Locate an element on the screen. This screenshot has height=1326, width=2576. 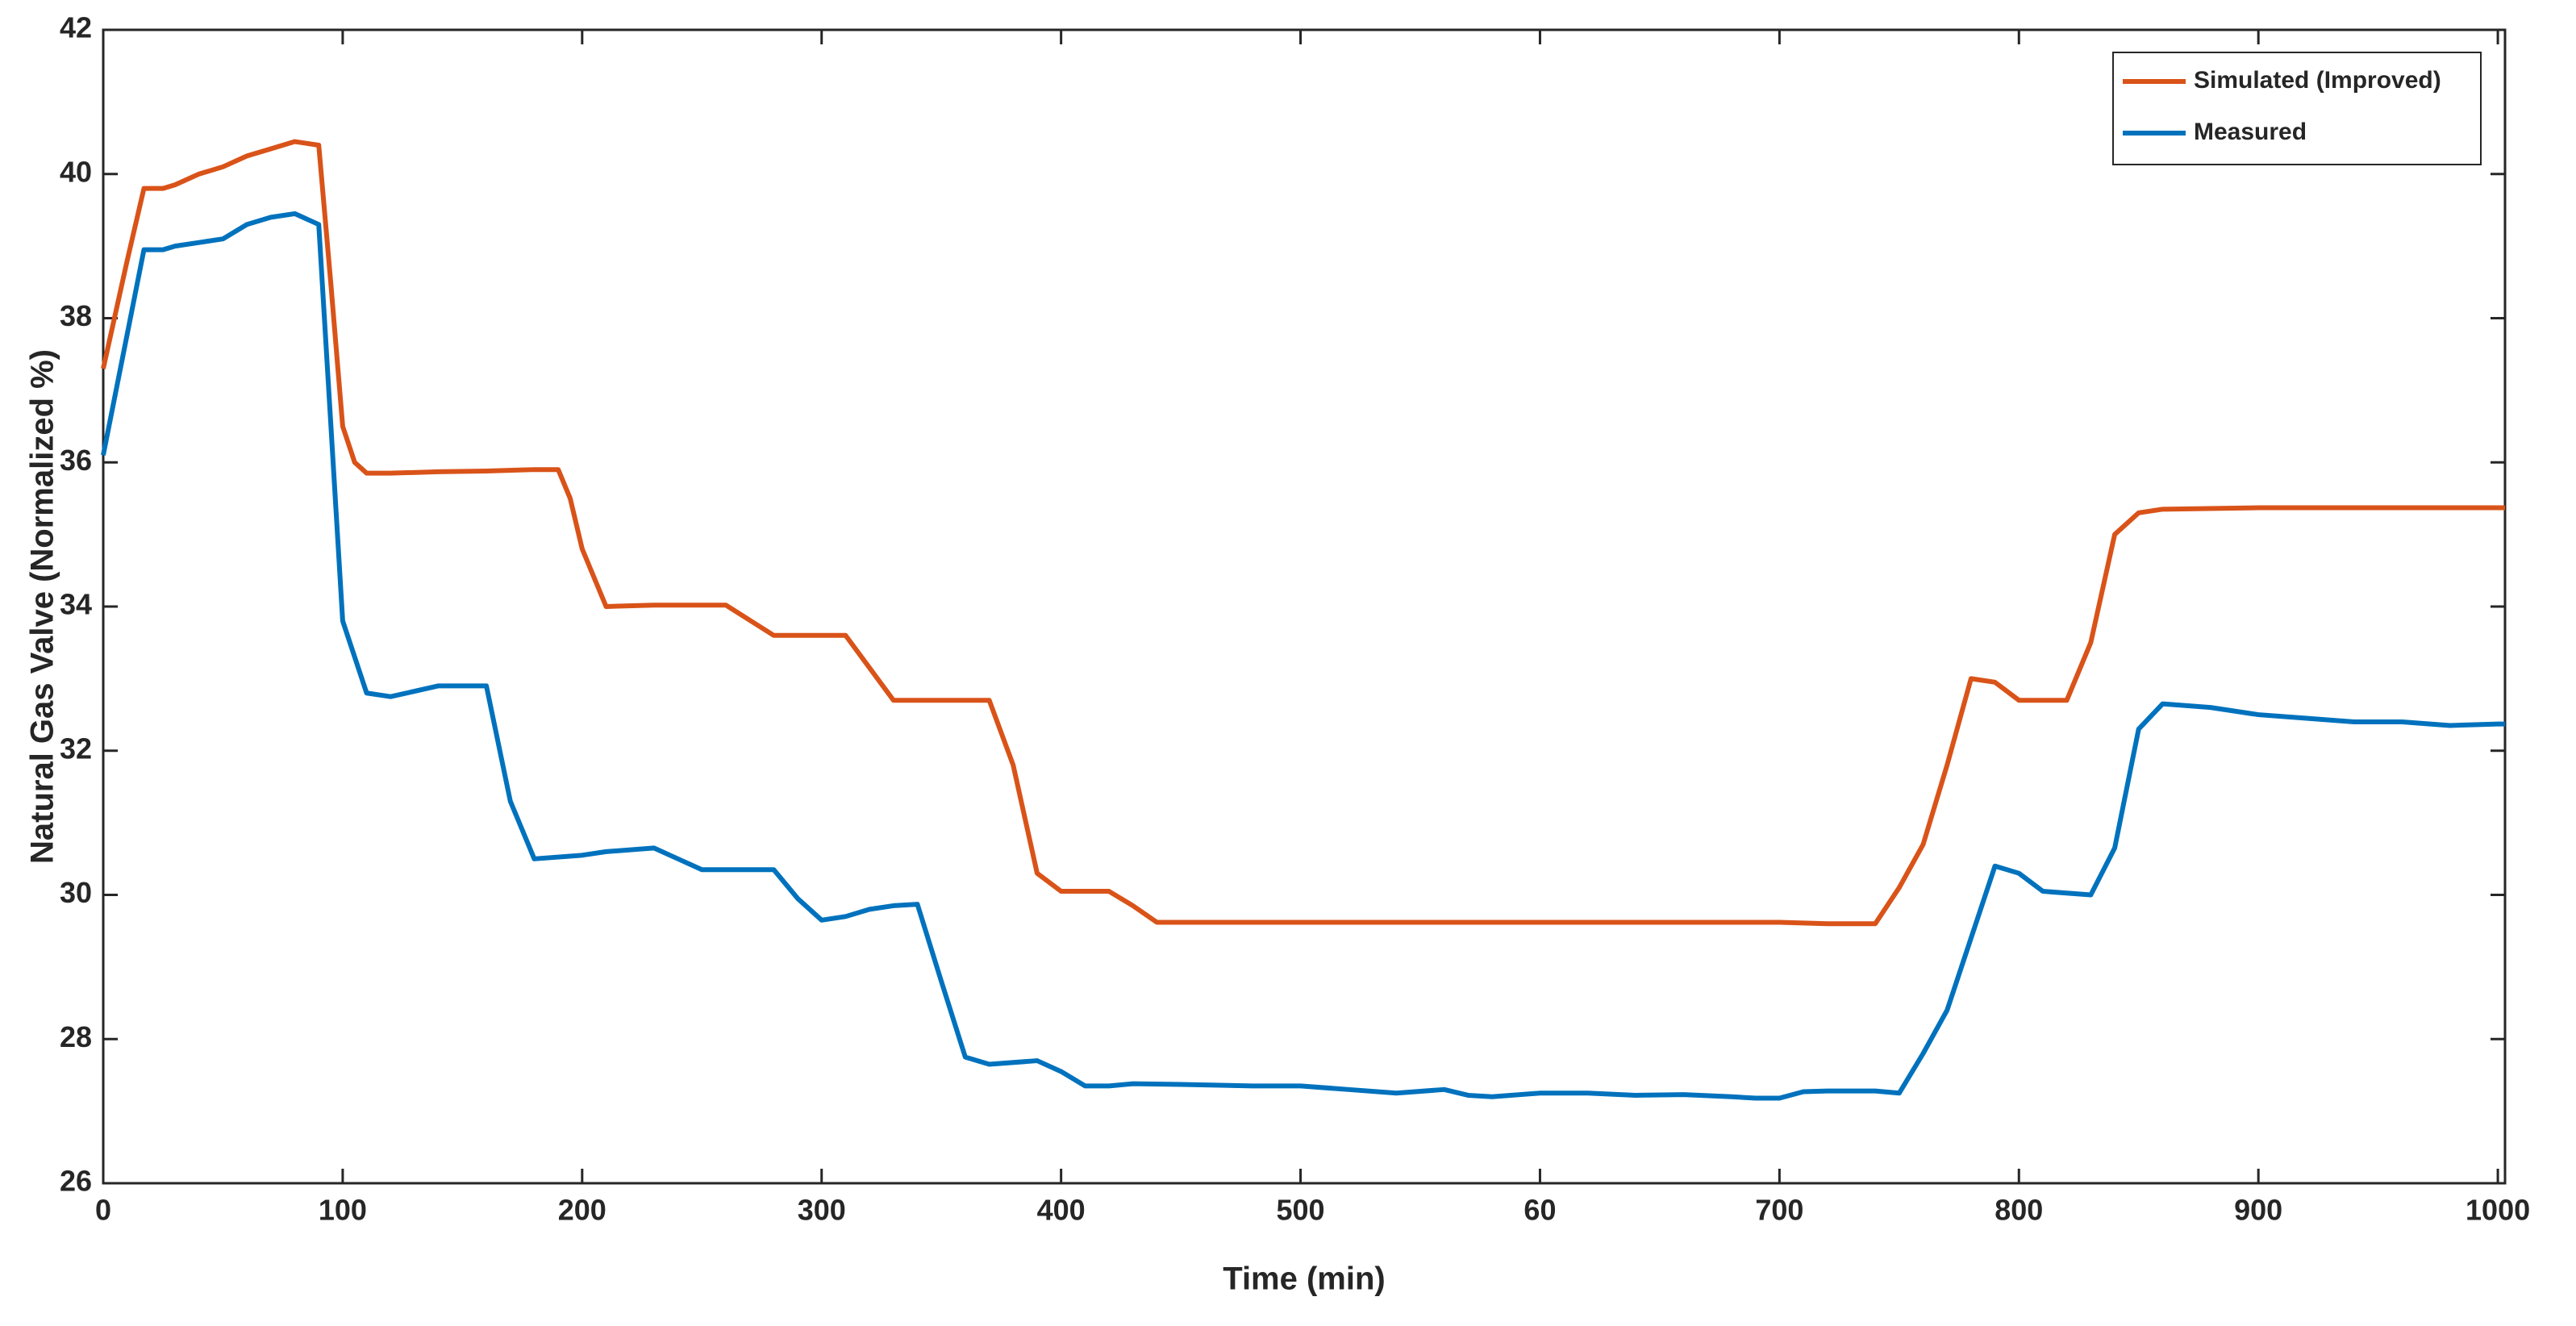
x-tick-label: 0 is located at coordinates (103, 1210).